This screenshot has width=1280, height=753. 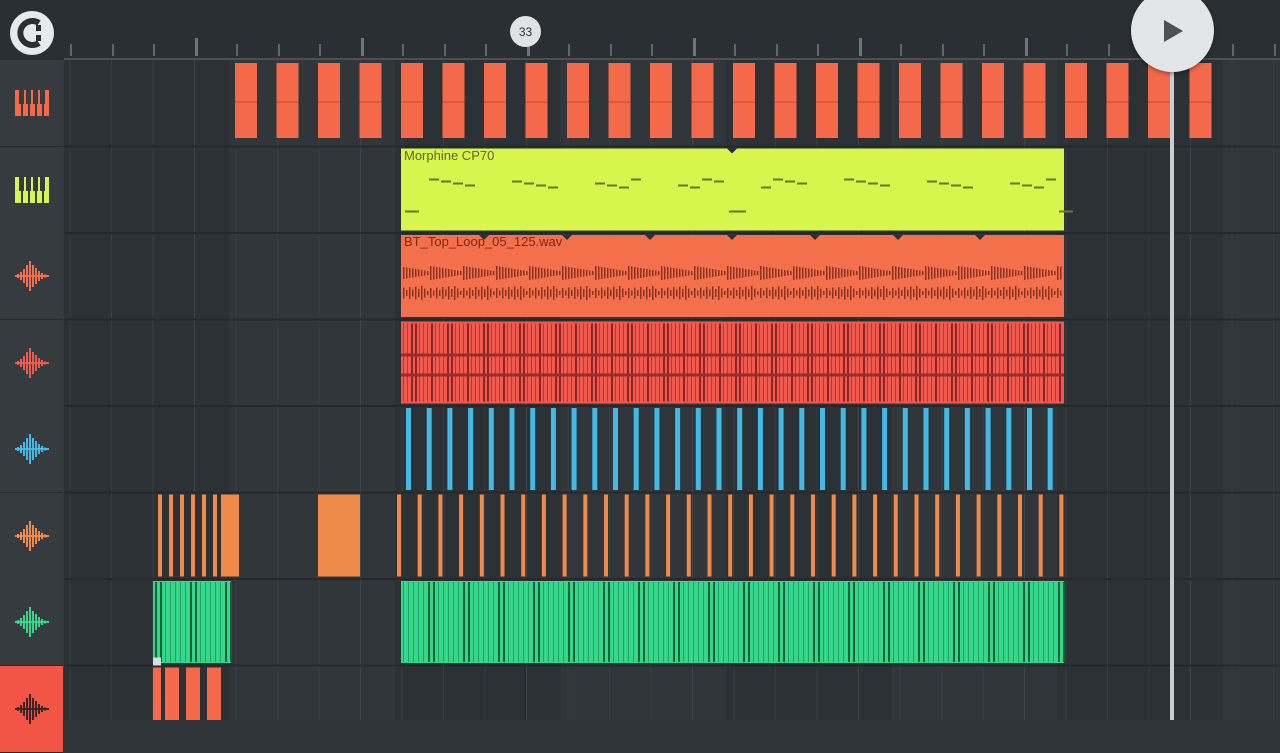 I want to click on playhead-line, so click(x=1172, y=390).